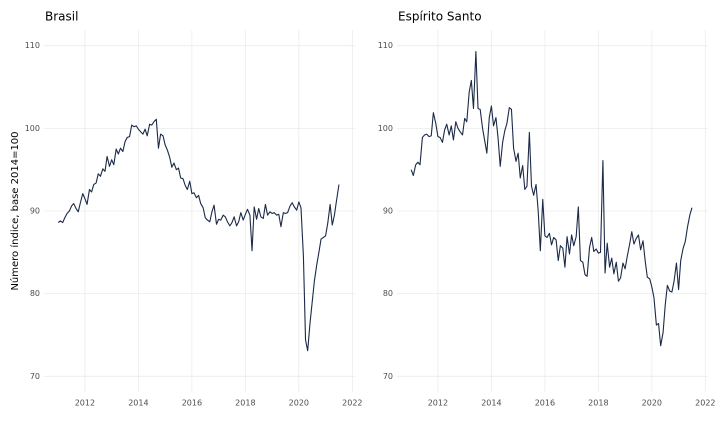 Image resolution: width=720 pixels, height=432 pixels. What do you see at coordinates (61, 17) in the screenshot?
I see `panel-title: Brasil` at bounding box center [61, 17].